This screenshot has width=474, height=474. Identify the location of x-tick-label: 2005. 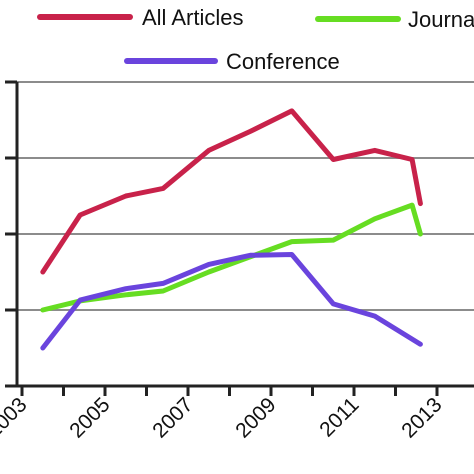
(89, 417).